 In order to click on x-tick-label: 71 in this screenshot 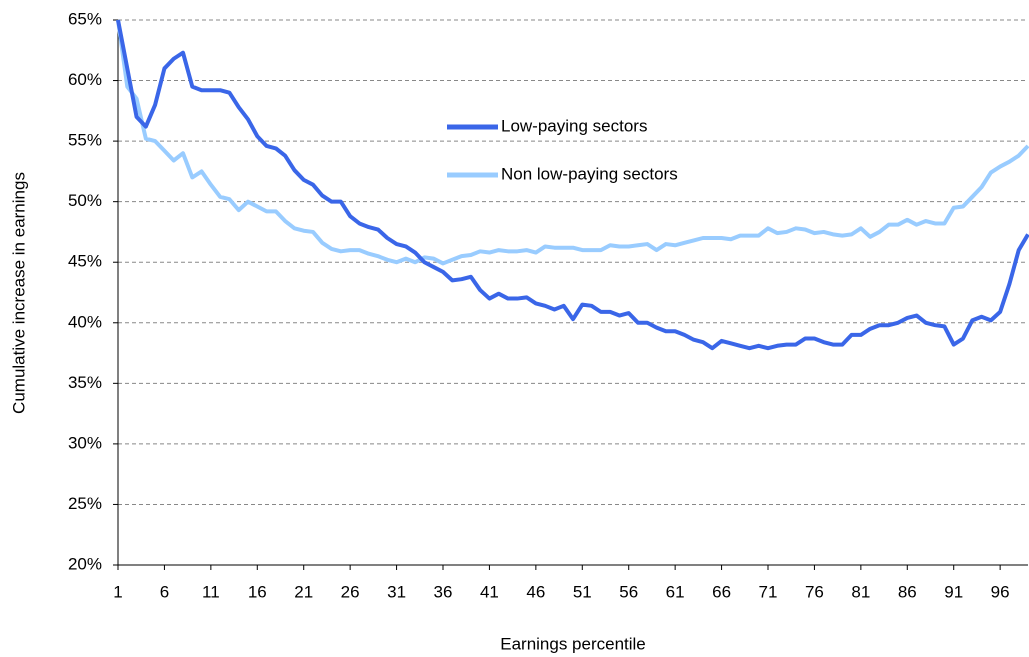, I will do `click(768, 591)`.